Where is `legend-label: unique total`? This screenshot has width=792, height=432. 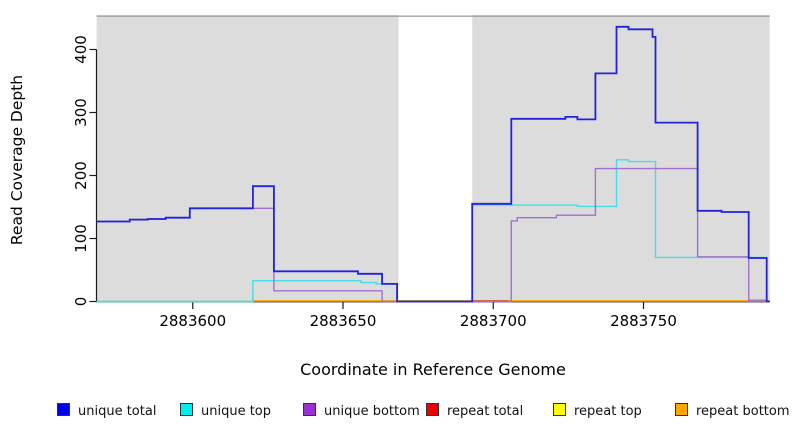 legend-label: unique total is located at coordinates (117, 411).